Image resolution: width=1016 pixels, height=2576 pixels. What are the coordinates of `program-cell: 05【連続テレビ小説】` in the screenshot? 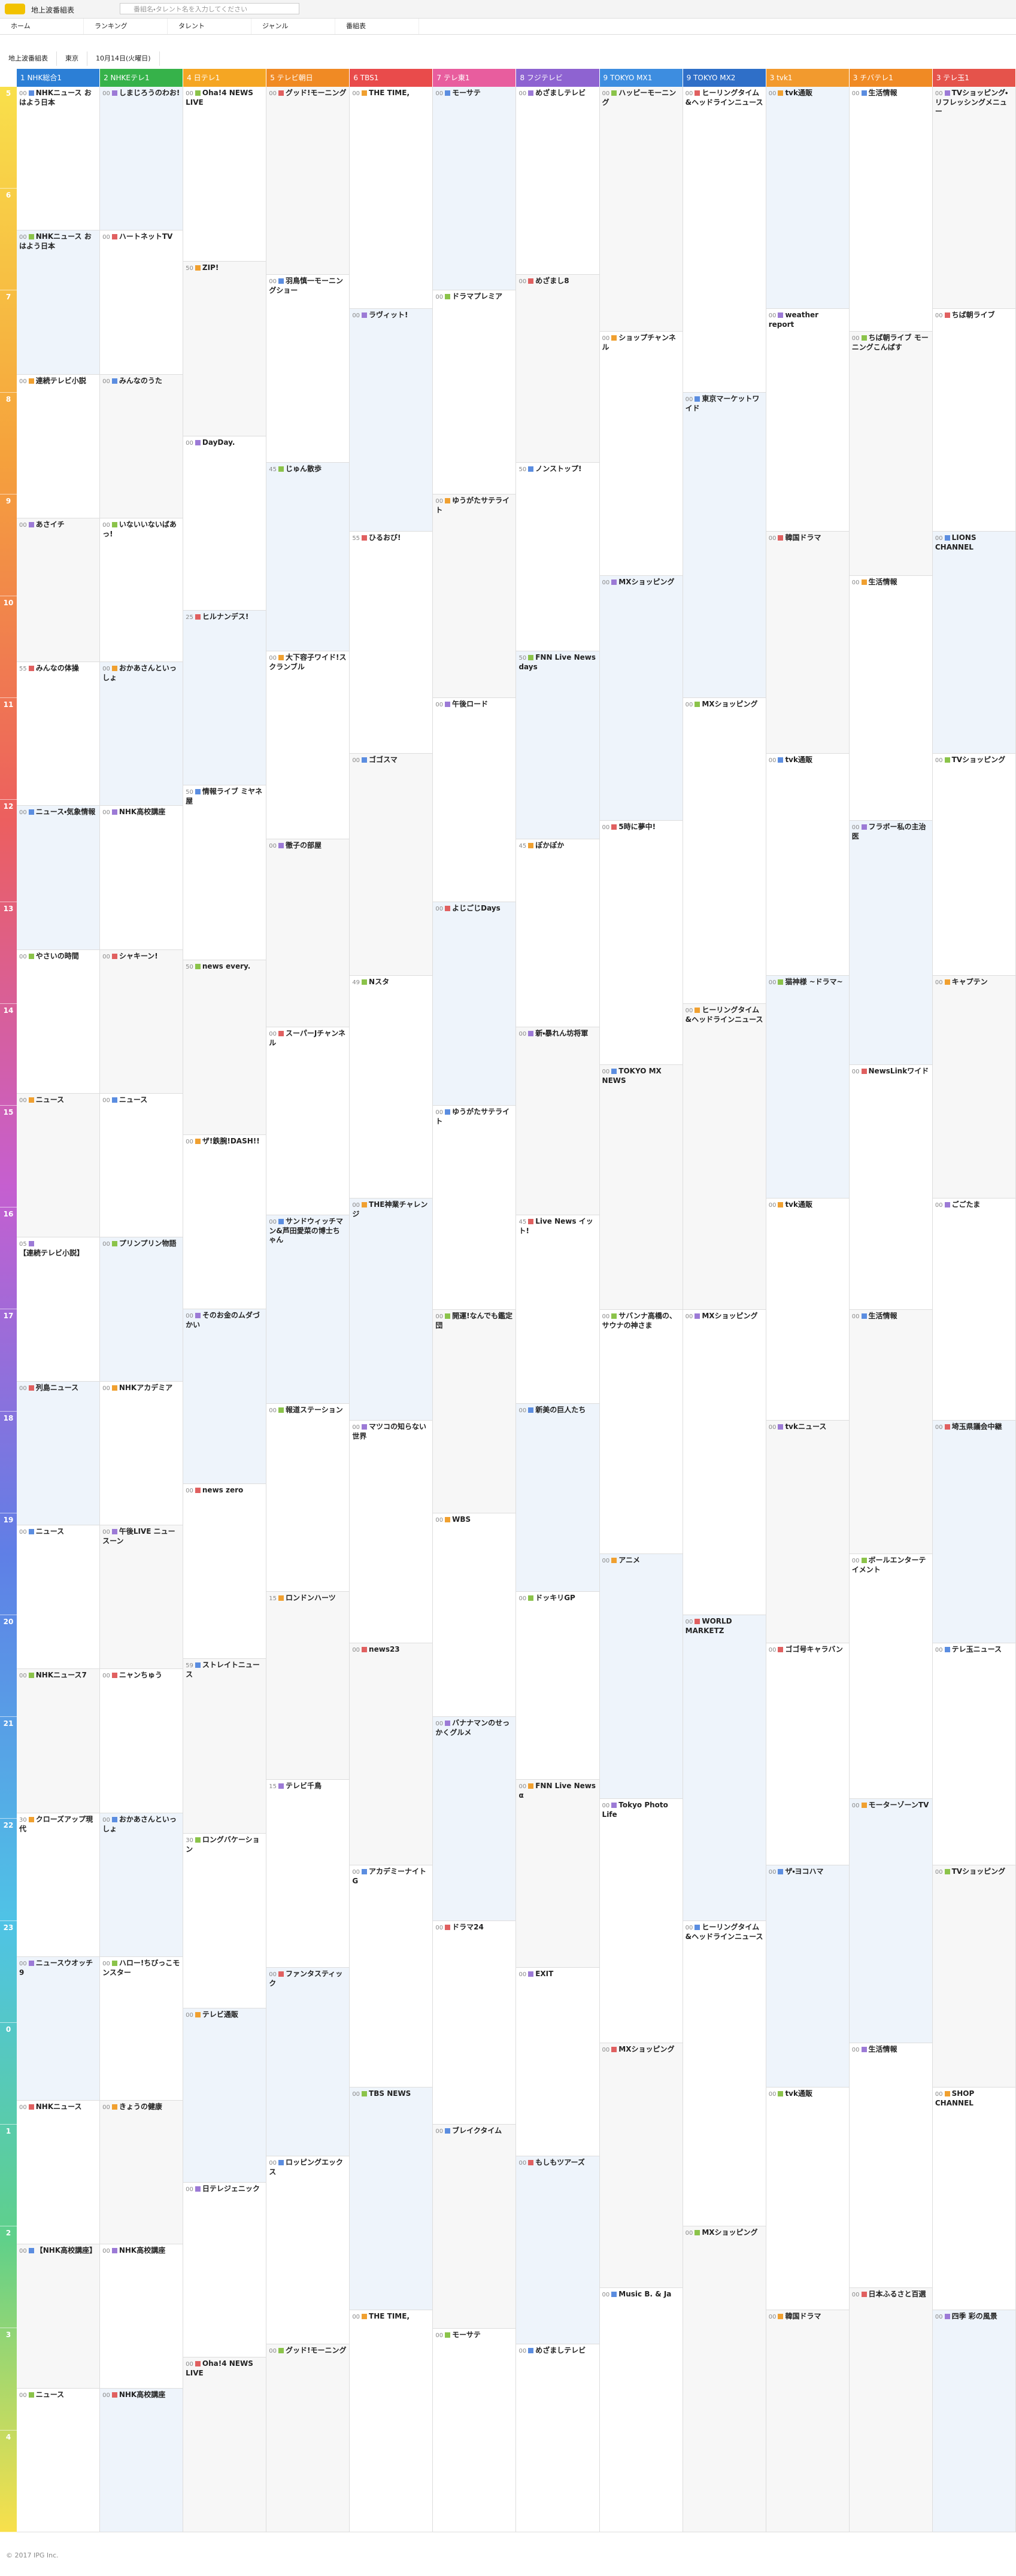 It's located at (58, 1309).